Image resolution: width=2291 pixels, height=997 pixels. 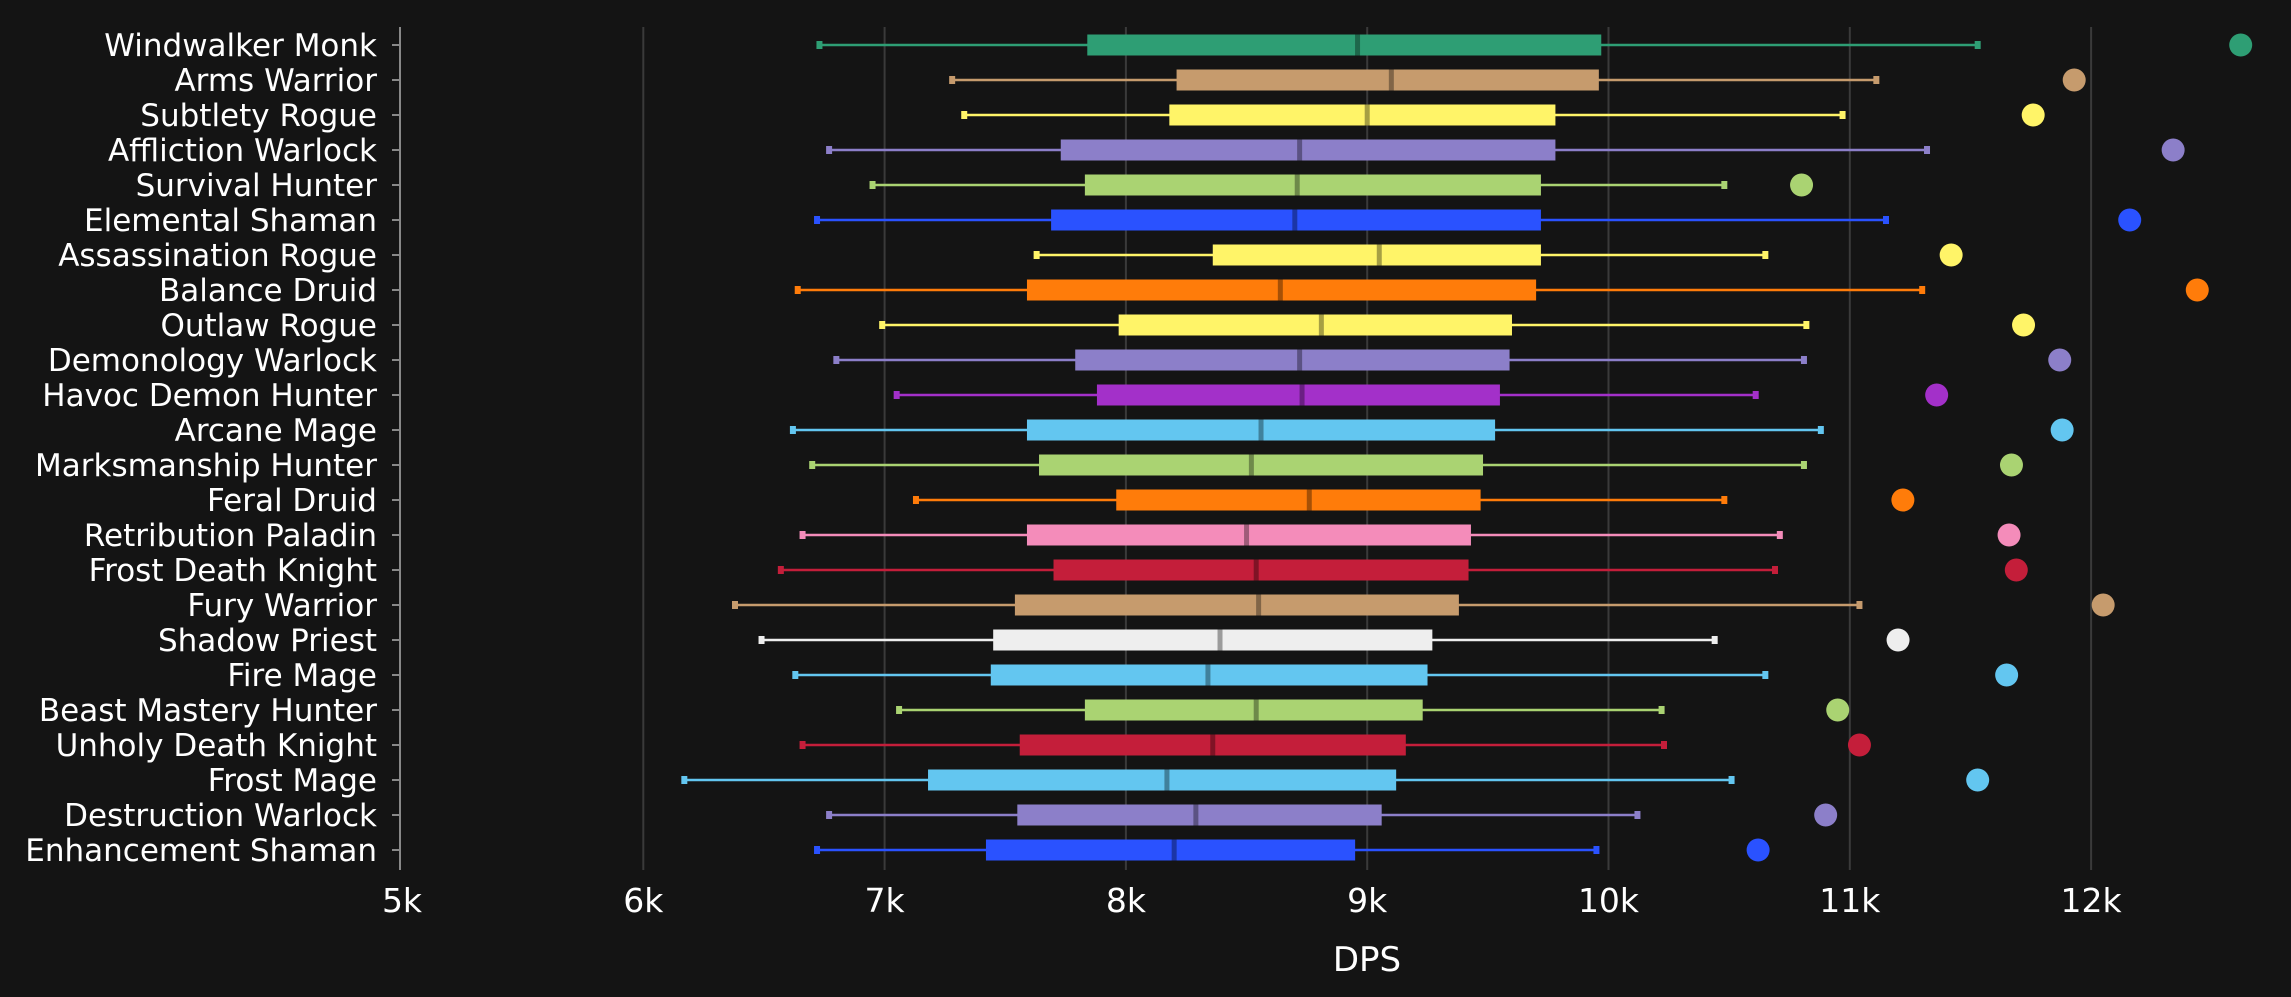 What do you see at coordinates (275, 81) in the screenshot?
I see `y-category-label: Arms Warrior` at bounding box center [275, 81].